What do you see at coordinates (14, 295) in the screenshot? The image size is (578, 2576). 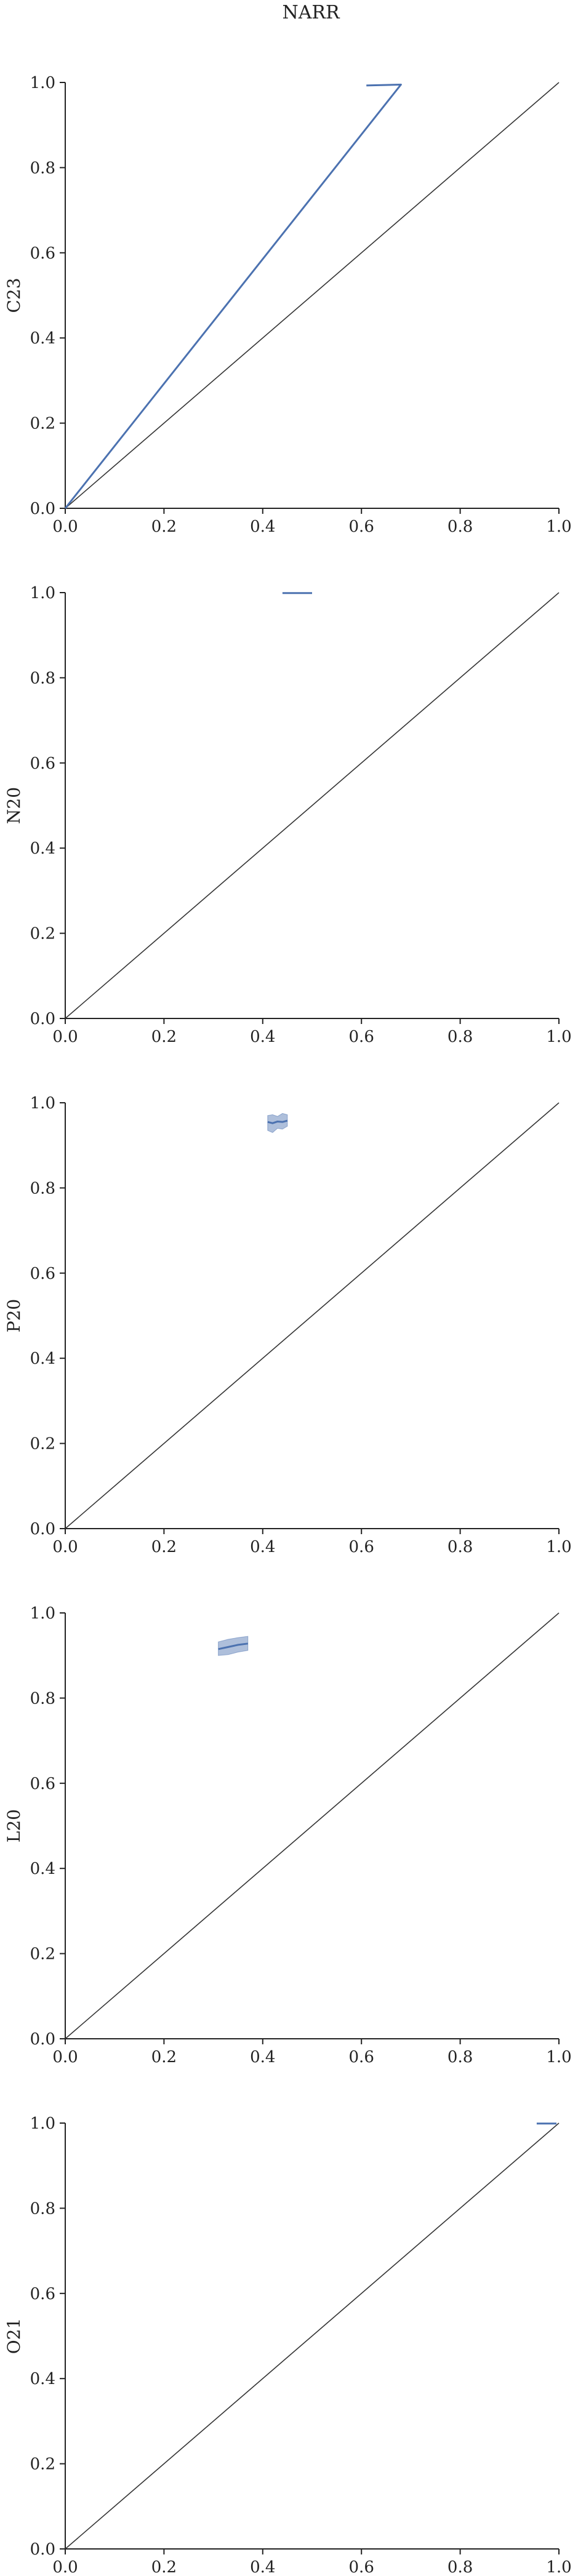 I see `y-axis-label: C23` at bounding box center [14, 295].